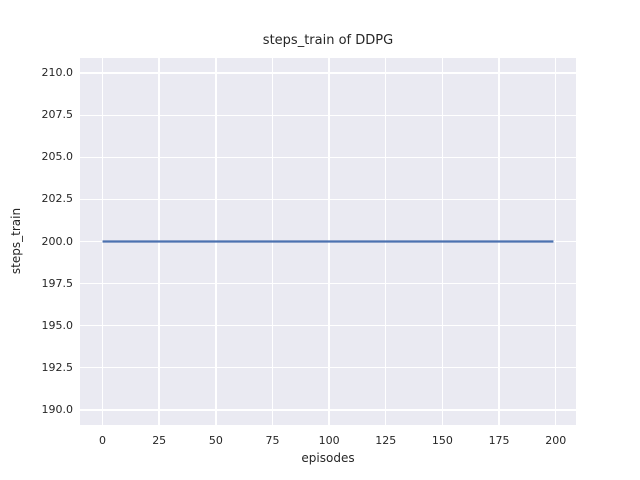  Describe the element at coordinates (57, 367) in the screenshot. I see `y-tick-label: 192.5` at that location.